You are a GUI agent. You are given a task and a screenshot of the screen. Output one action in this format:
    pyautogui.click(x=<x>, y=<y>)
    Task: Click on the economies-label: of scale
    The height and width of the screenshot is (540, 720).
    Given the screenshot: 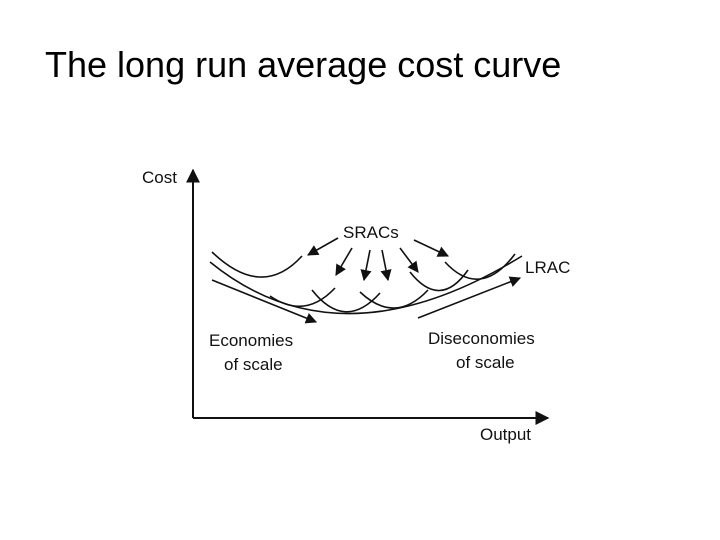 What is the action you would take?
    pyautogui.click(x=253, y=364)
    